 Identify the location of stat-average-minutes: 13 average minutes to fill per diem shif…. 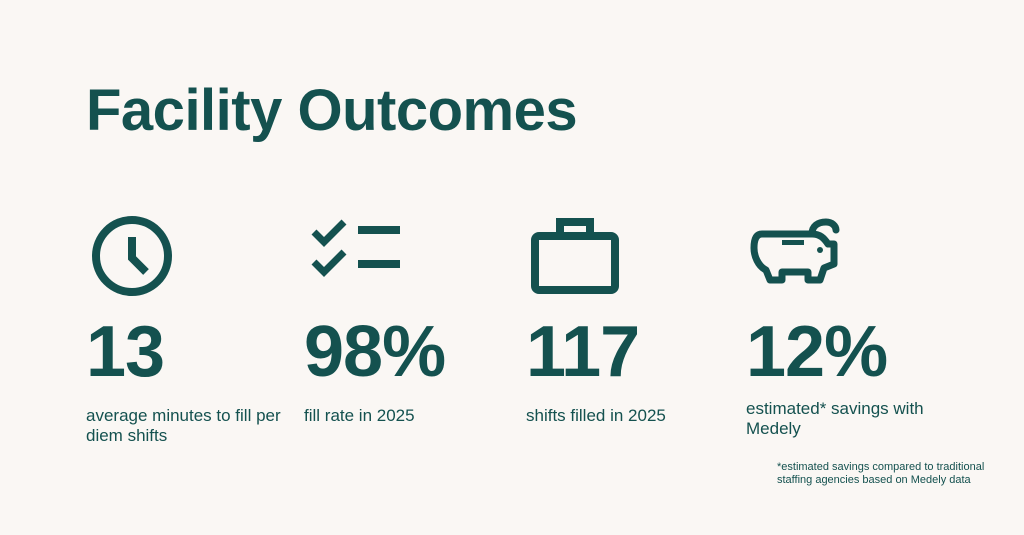
(196, 327).